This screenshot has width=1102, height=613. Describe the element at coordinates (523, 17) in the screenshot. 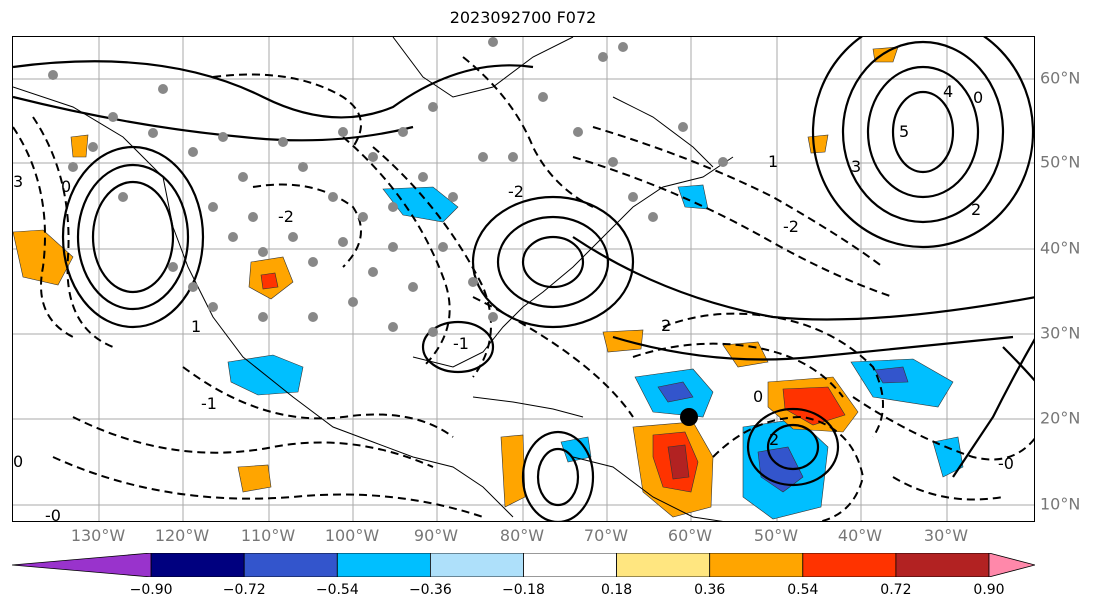

I see `map-title: 2023092700 F072` at that location.